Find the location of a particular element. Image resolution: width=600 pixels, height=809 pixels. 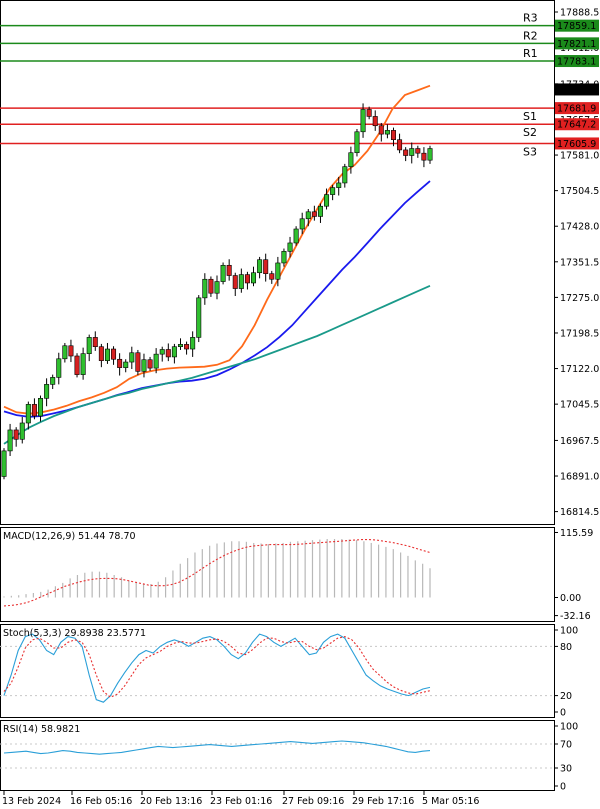

stoch-k-line is located at coordinates (217, 668).